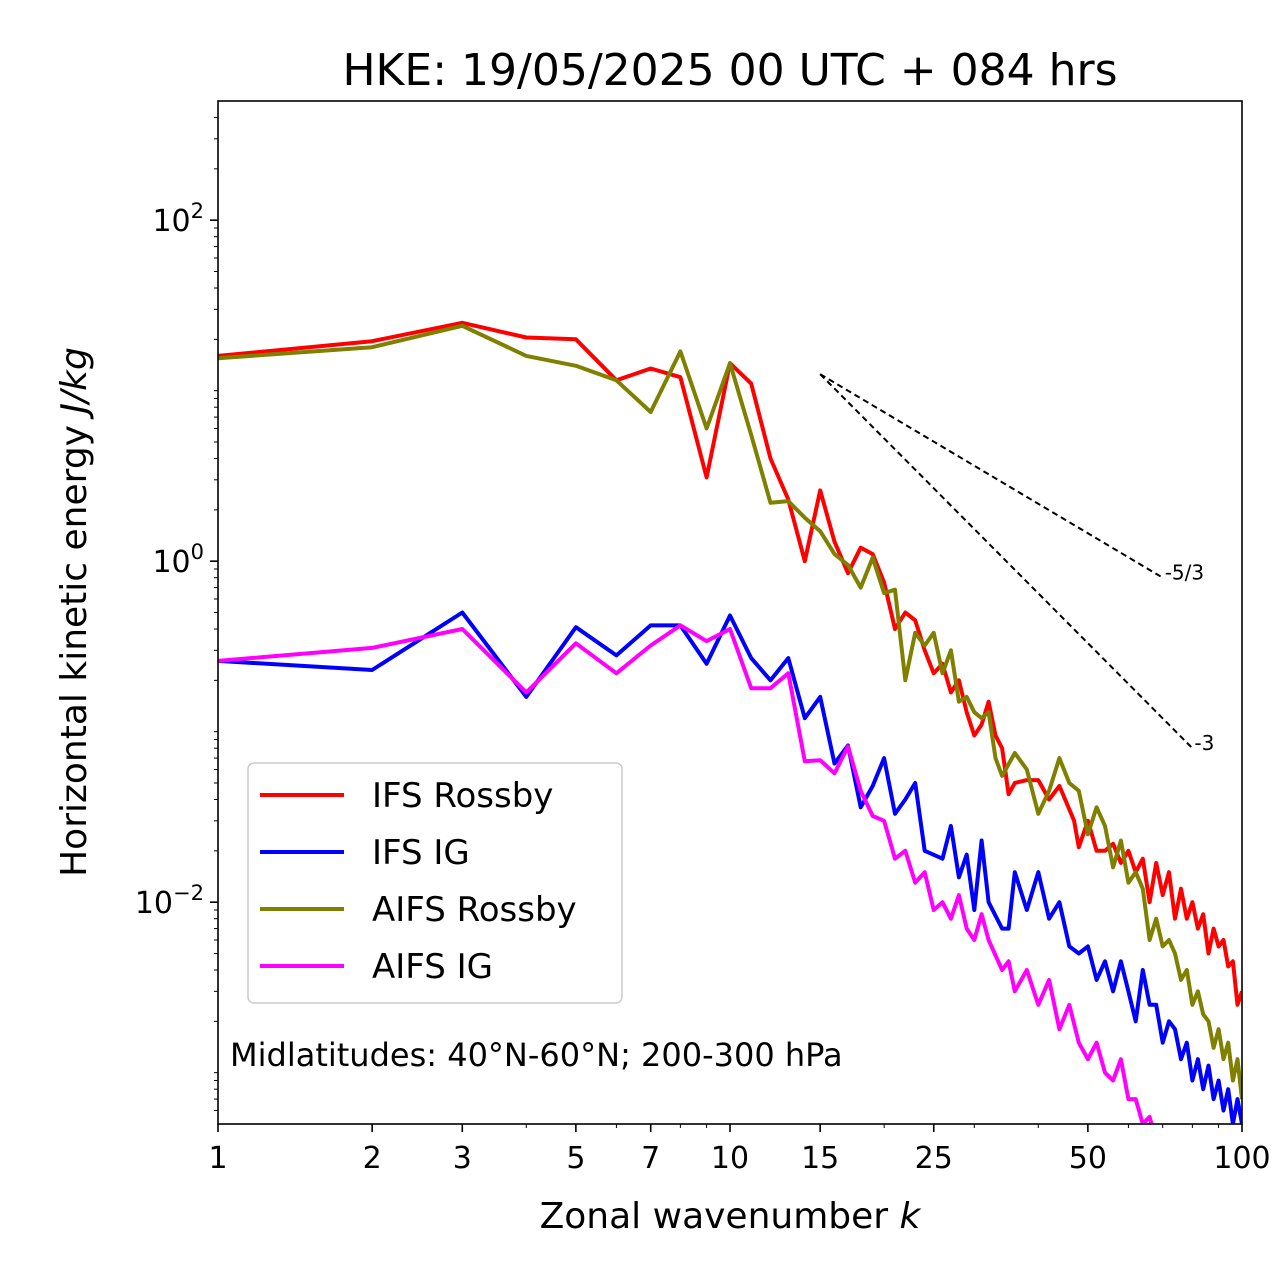 The width and height of the screenshot is (1280, 1288). I want to click on x-tick-label: 5, so click(575, 1158).